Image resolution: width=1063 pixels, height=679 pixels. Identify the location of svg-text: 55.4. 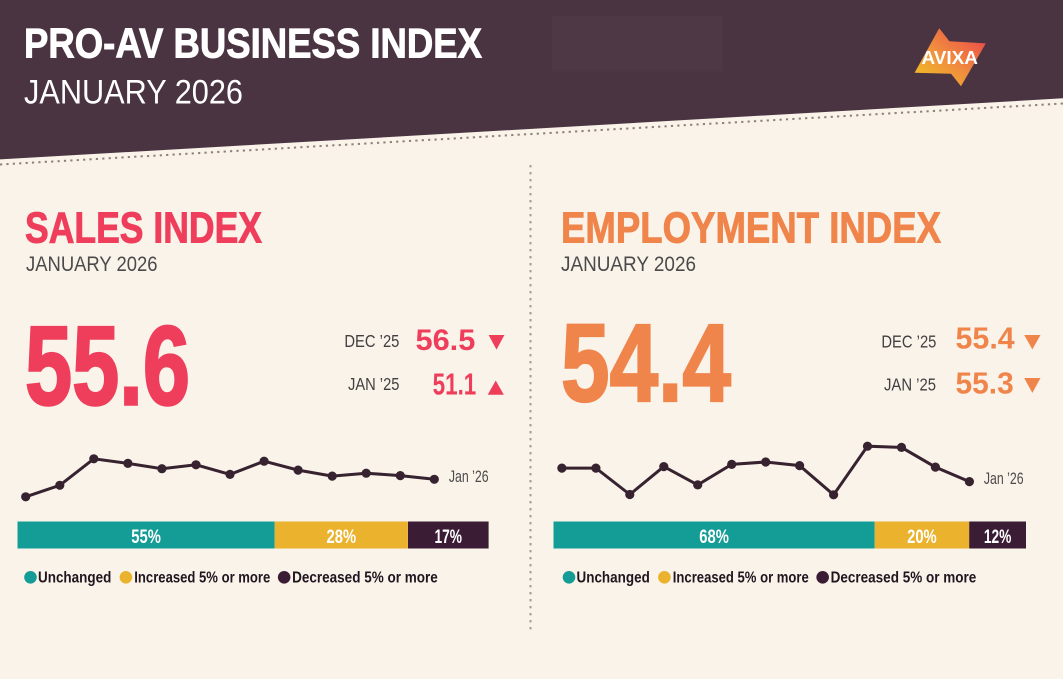
(986, 337).